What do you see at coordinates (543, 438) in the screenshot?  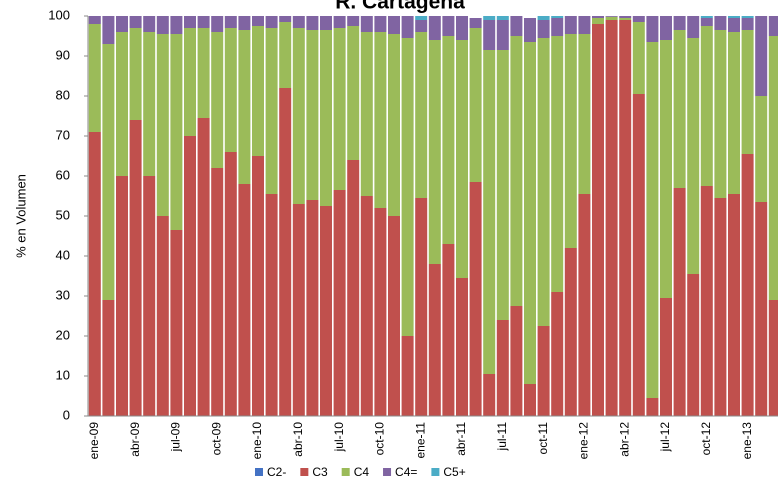 I see `x-tick-label: oct-11` at bounding box center [543, 438].